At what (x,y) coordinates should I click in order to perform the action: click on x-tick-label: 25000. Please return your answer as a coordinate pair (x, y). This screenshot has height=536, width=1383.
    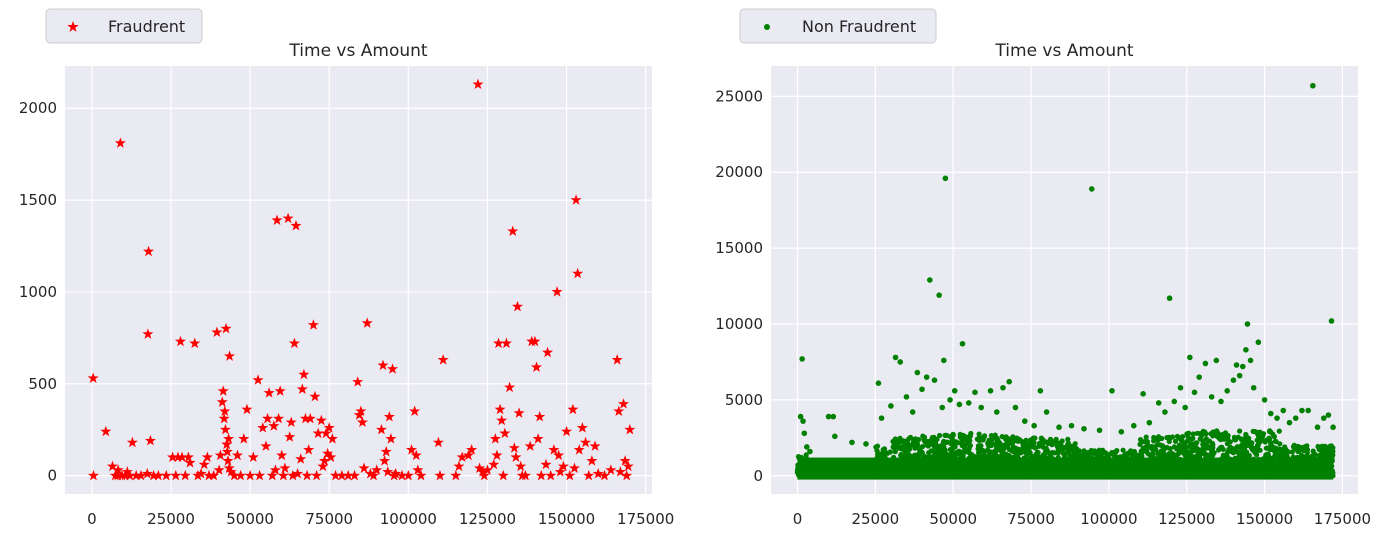
    Looking at the image, I should click on (875, 519).